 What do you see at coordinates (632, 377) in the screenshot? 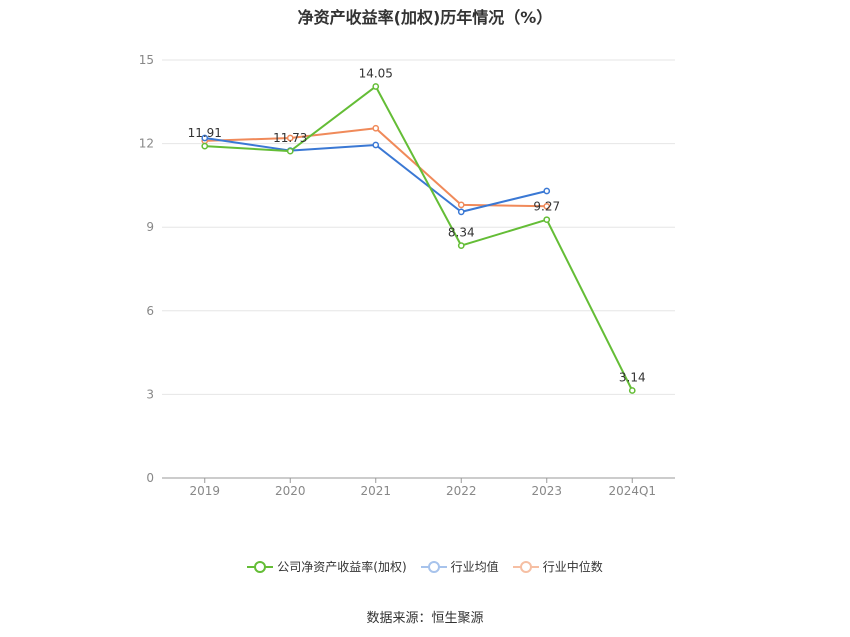
I see `data-label: 3.14` at bounding box center [632, 377].